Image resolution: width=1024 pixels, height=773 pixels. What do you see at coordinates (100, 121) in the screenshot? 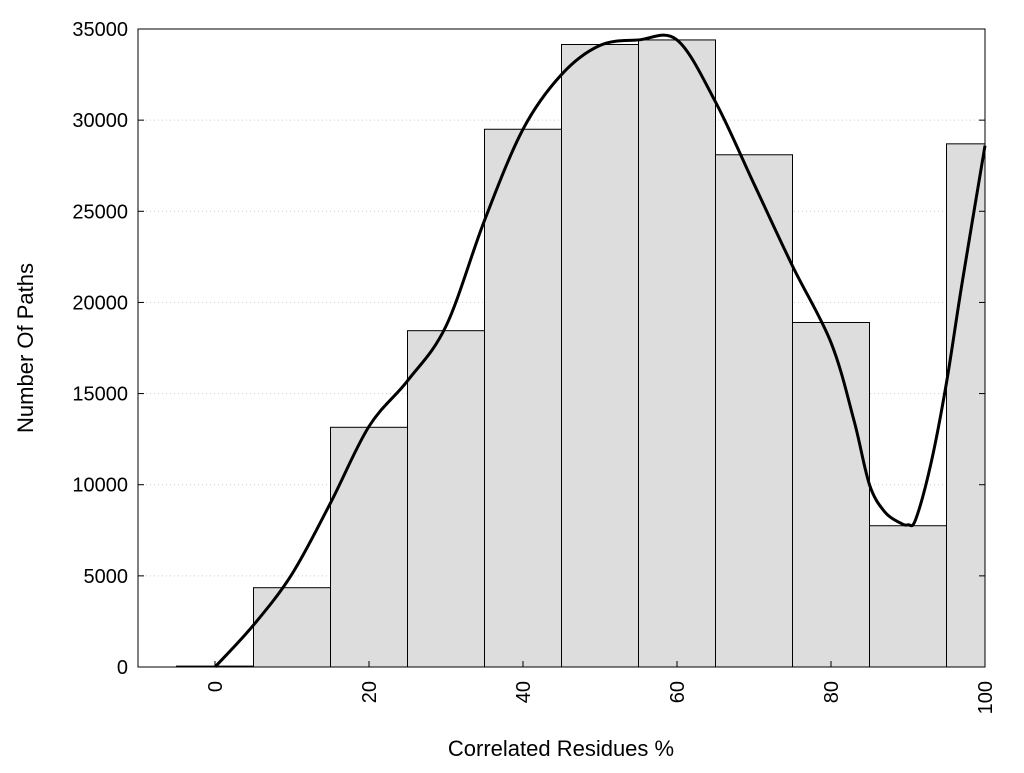
I see `y-tick-label-30000: 30000` at bounding box center [100, 121].